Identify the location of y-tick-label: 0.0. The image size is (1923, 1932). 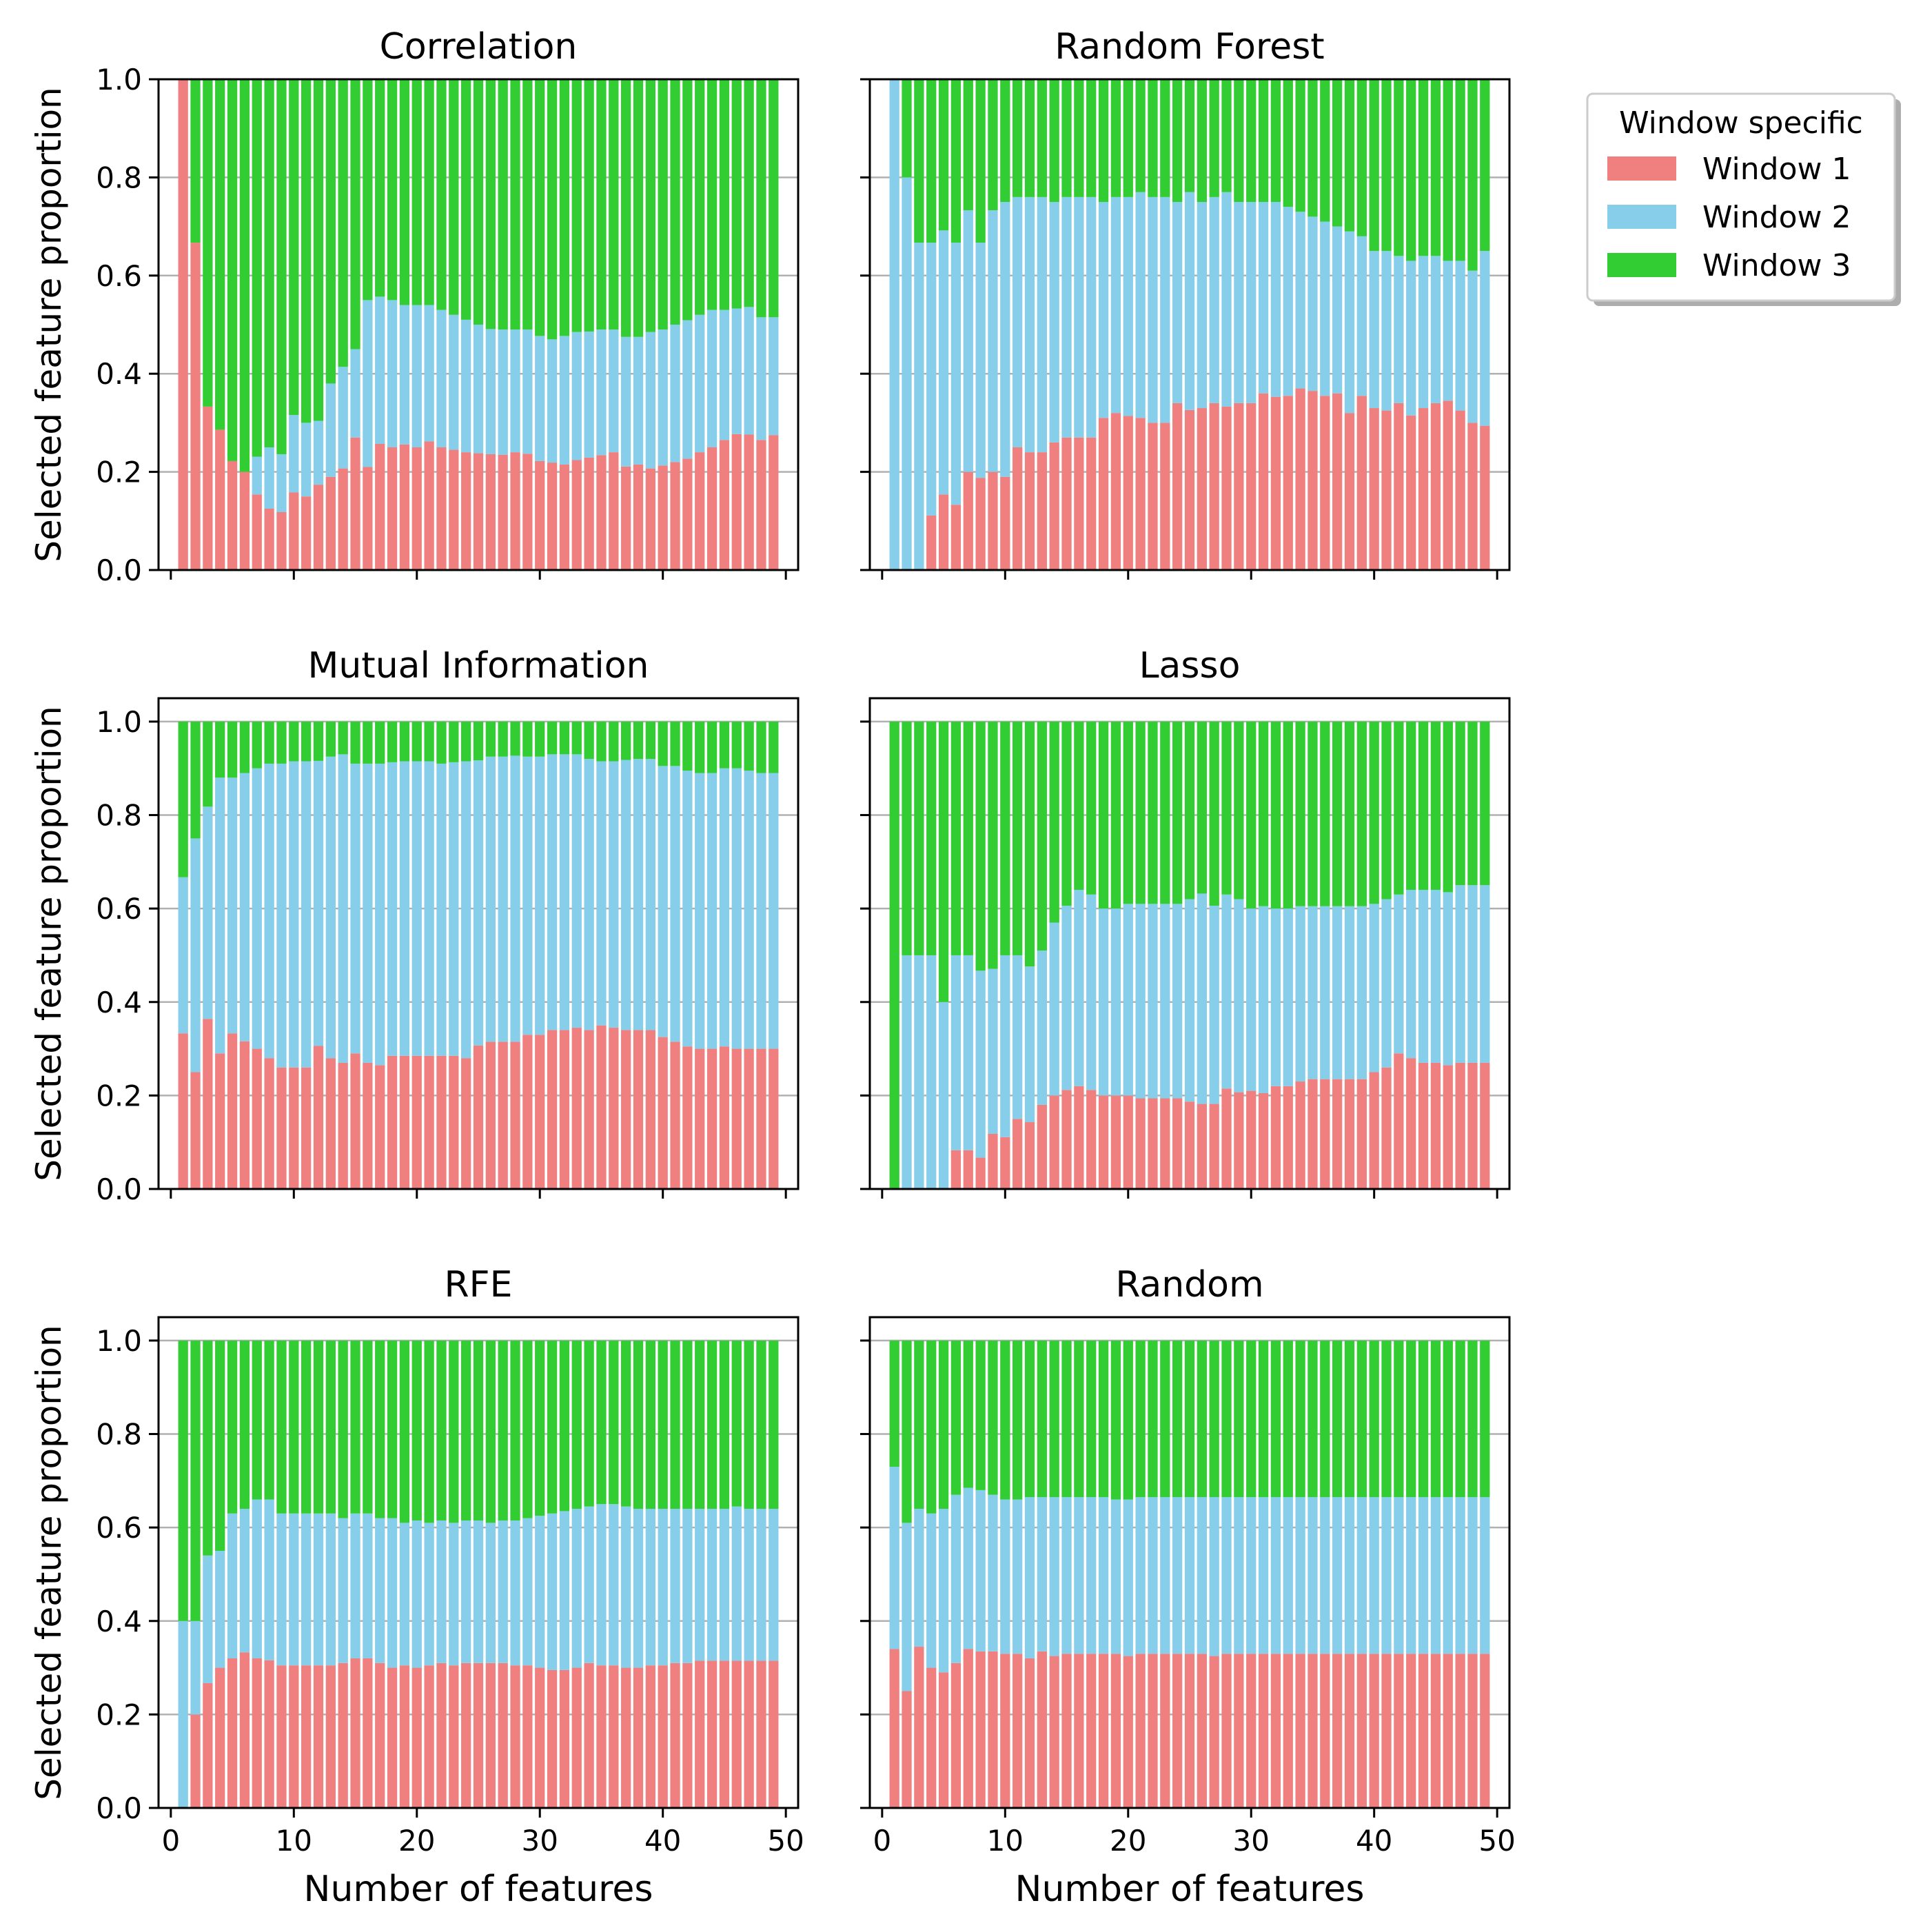
(119, 1808).